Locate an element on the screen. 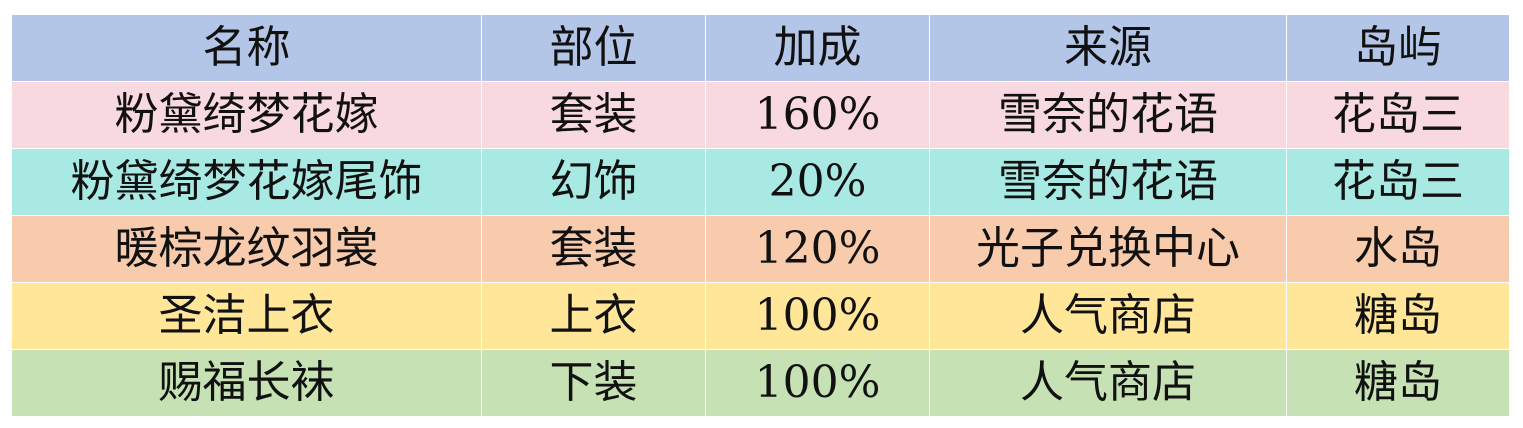 The image size is (1523, 428). cell-slot: 幻饰 is located at coordinates (593, 182).